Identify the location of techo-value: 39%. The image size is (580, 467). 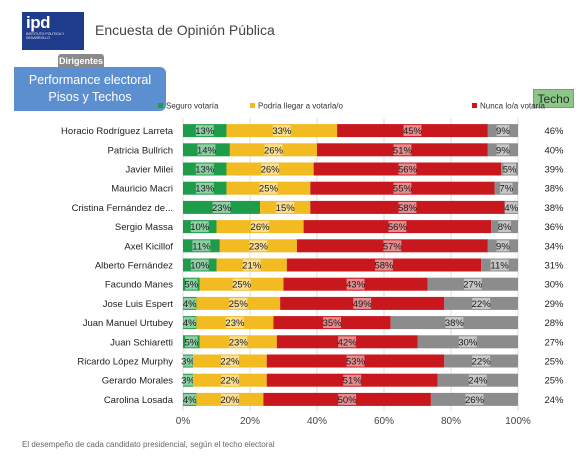
(554, 170).